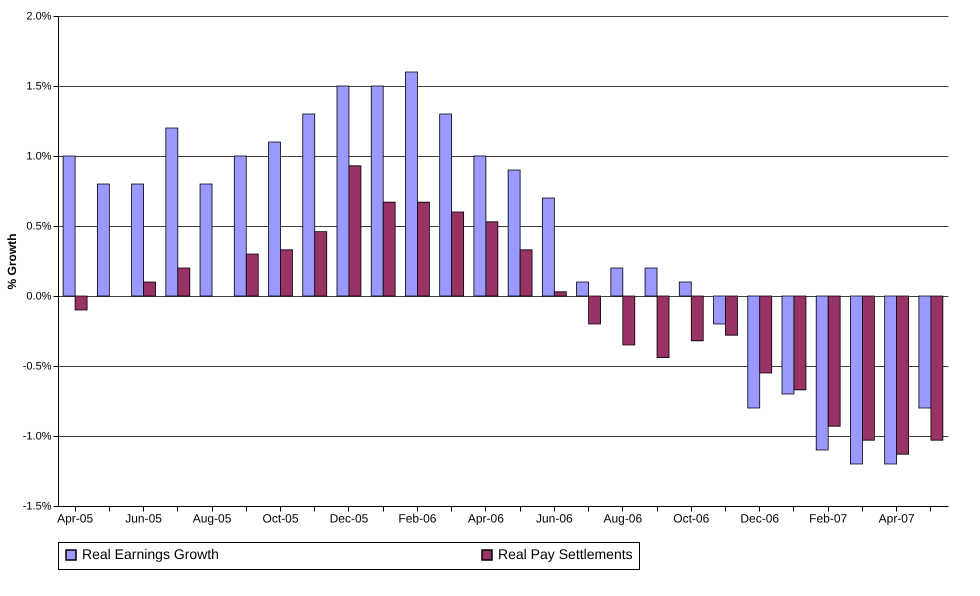 The width and height of the screenshot is (980, 596). What do you see at coordinates (212, 519) in the screenshot?
I see `x-tick-label: Aug-05` at bounding box center [212, 519].